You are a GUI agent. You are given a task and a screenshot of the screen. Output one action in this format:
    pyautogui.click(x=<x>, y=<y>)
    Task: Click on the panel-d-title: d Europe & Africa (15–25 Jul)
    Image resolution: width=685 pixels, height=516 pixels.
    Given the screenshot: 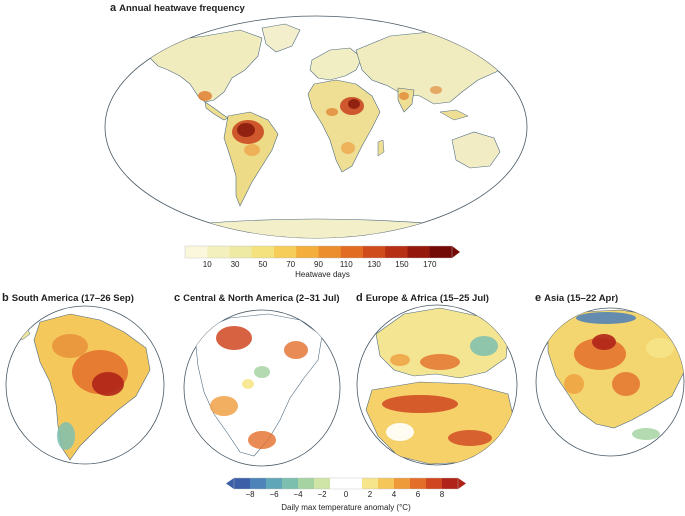 What is the action you would take?
    pyautogui.click(x=422, y=298)
    